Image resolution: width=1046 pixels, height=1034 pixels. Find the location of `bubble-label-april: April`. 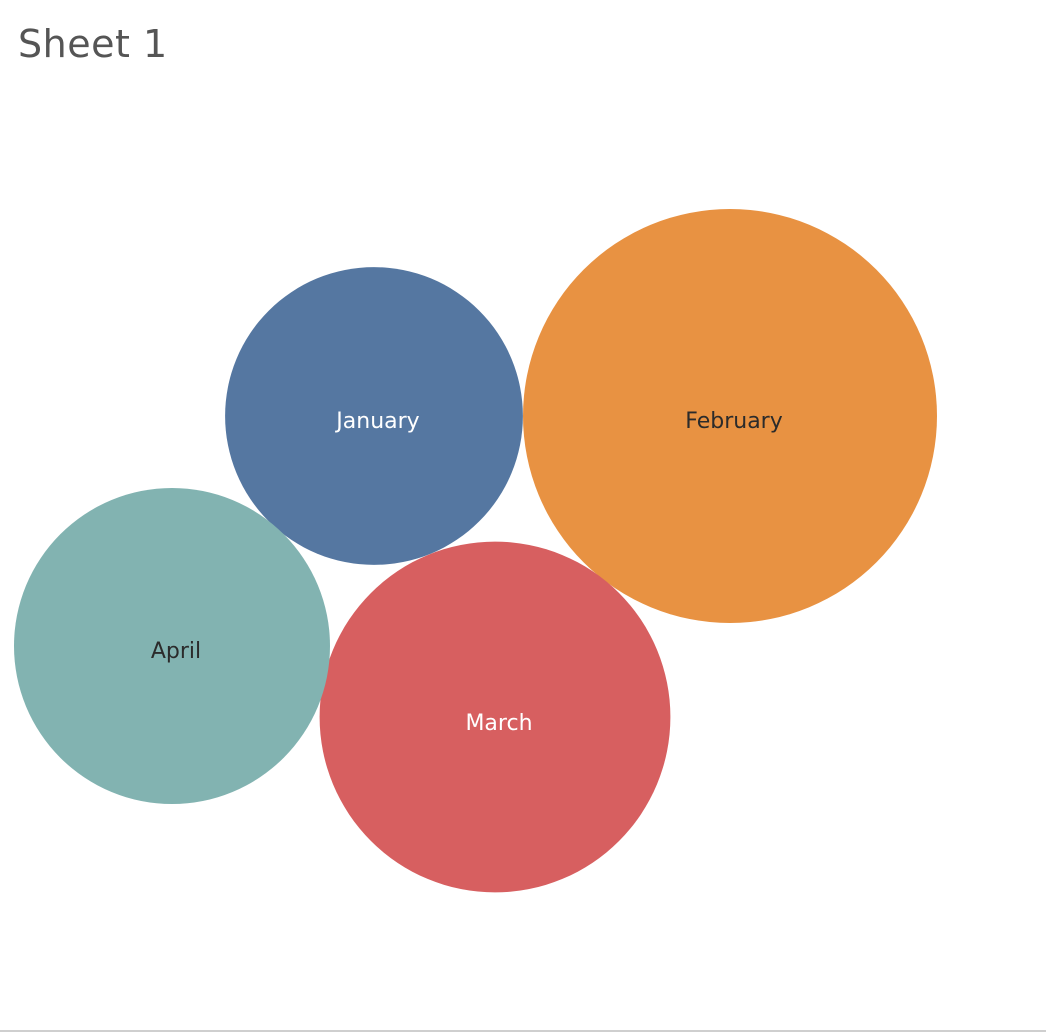

bubble-label-april: April is located at coordinates (176, 651).